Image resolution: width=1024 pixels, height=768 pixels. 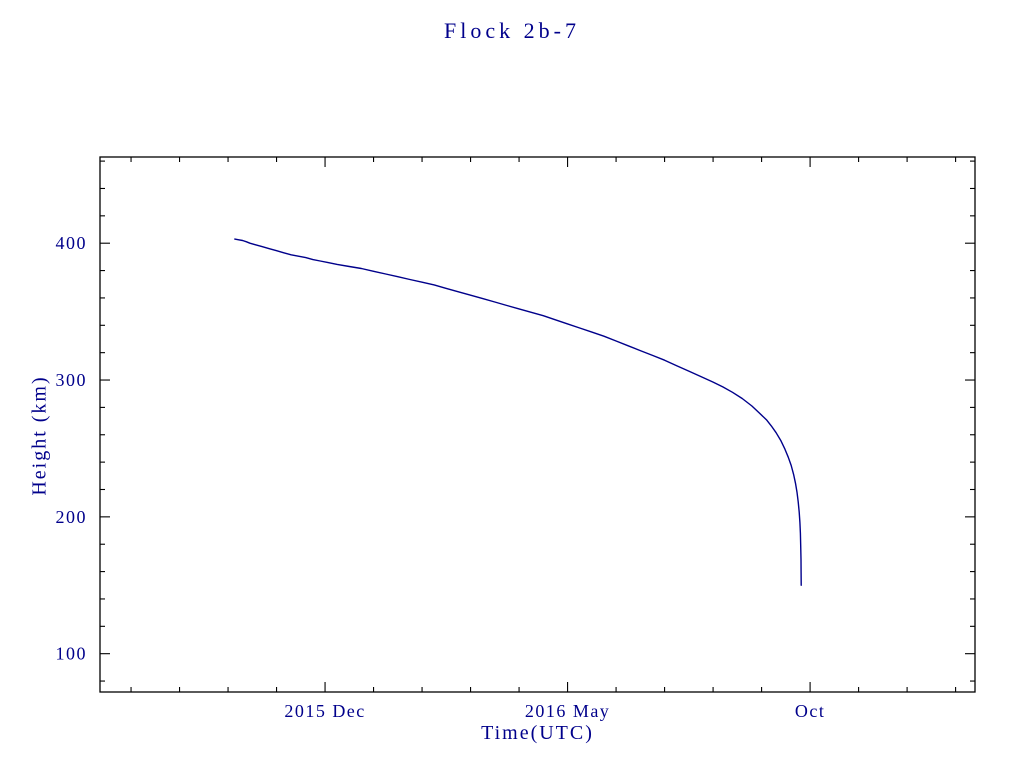 What do you see at coordinates (568, 711) in the screenshot?
I see `svg-text: 2016 May` at bounding box center [568, 711].